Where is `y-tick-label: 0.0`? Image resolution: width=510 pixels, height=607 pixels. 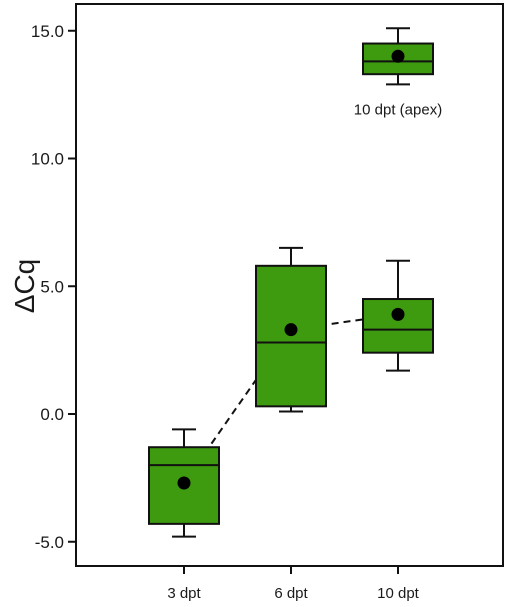 y-tick-label: 0.0 is located at coordinates (52, 414).